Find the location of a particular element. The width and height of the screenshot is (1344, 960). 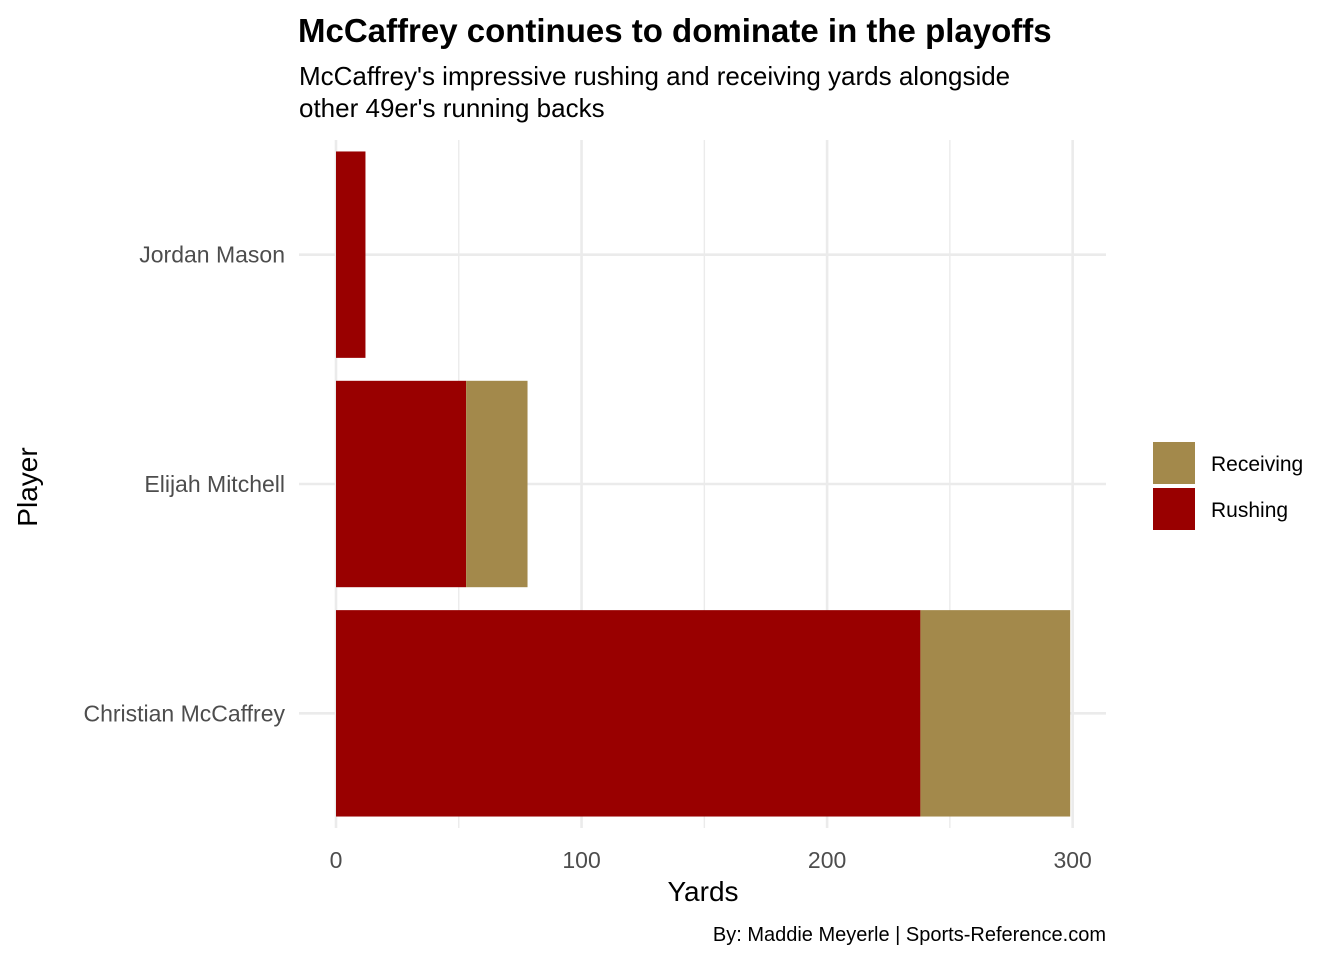

chart-subtitle-line-2: other 49er's running backs is located at coordinates (452, 108).